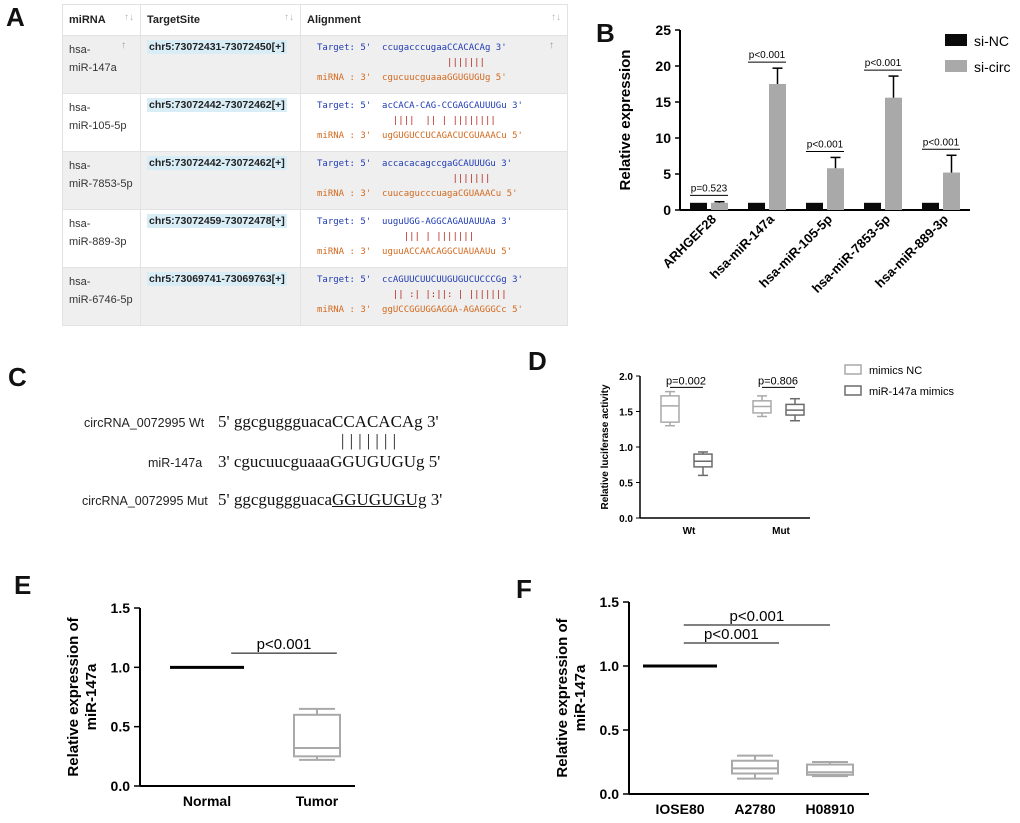  I want to click on panel-letter-f: F, so click(524, 589).